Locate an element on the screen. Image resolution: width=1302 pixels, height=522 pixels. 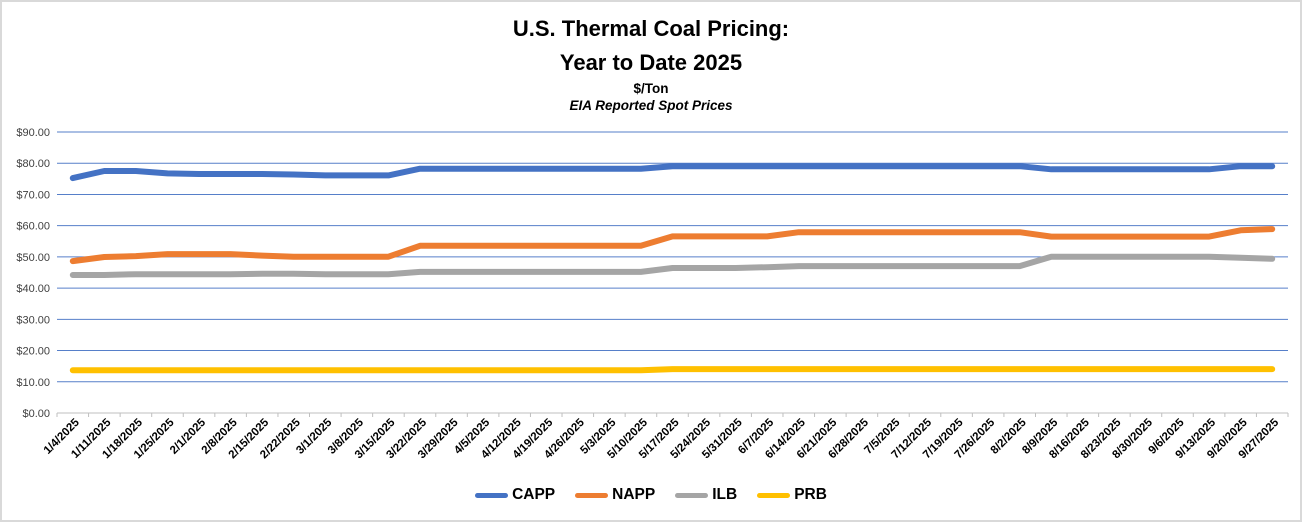
legend-label-ilb: ILB is located at coordinates (725, 494).